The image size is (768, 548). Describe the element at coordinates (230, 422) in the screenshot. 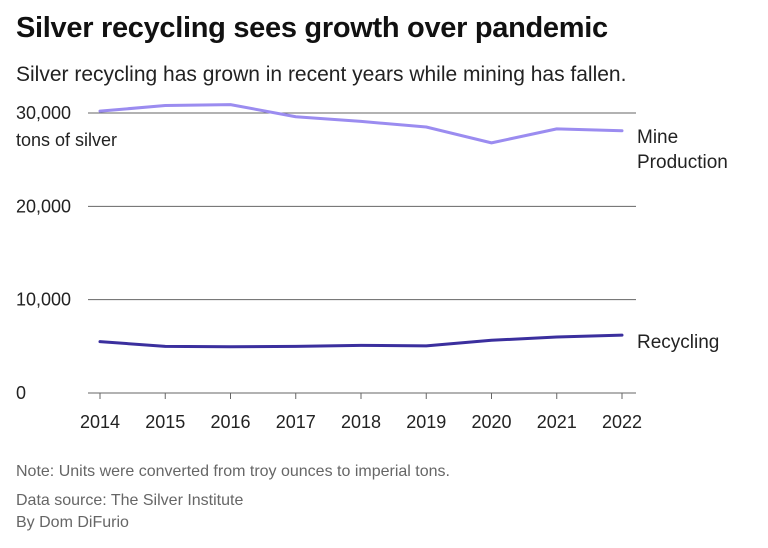

I see `x-tick-label: 2016` at that location.